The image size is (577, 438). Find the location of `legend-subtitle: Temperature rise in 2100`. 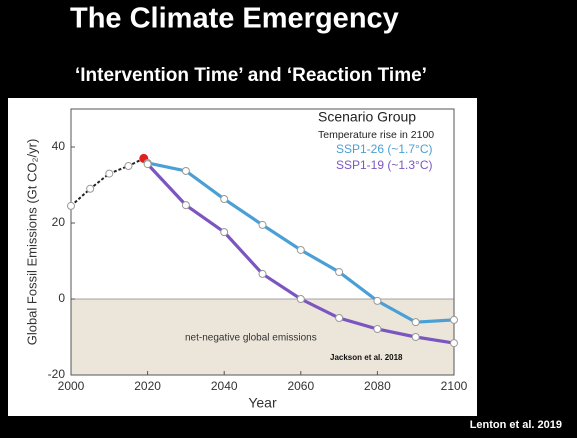

legend-subtitle: Temperature rise in 2100 is located at coordinates (376, 135).